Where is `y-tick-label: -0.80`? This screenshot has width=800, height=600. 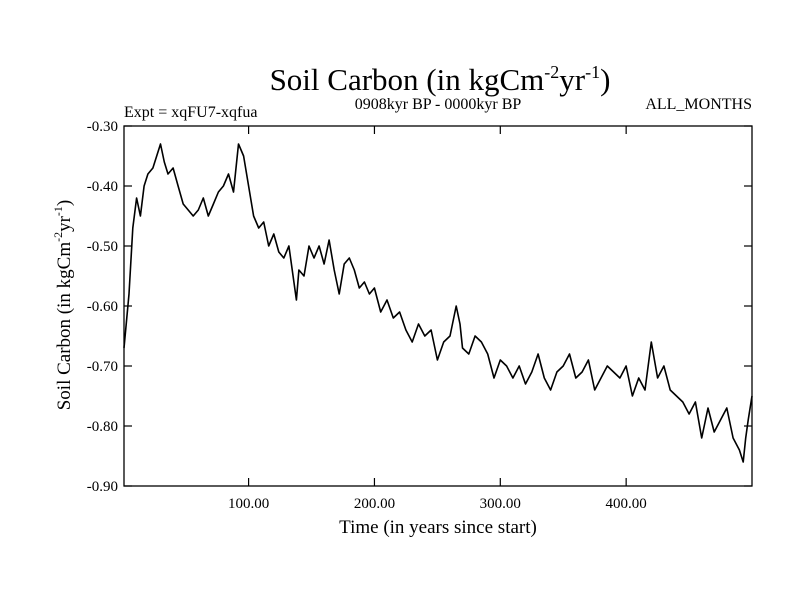 y-tick-label: -0.80 is located at coordinates (102, 427).